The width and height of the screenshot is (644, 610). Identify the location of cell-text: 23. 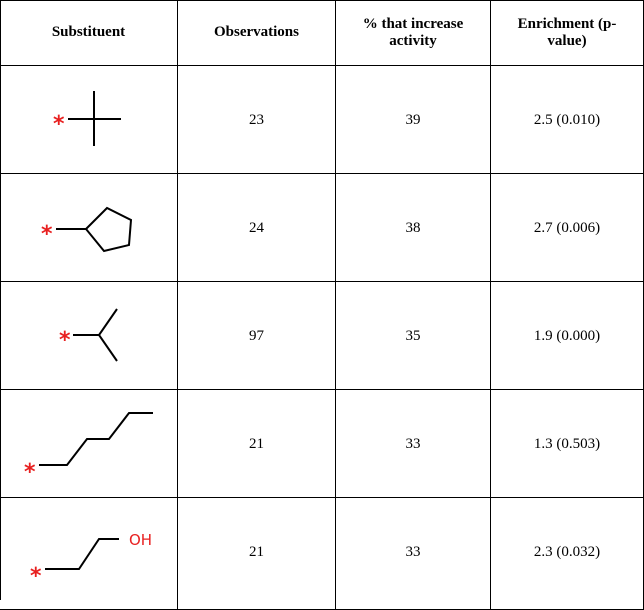
(256, 120).